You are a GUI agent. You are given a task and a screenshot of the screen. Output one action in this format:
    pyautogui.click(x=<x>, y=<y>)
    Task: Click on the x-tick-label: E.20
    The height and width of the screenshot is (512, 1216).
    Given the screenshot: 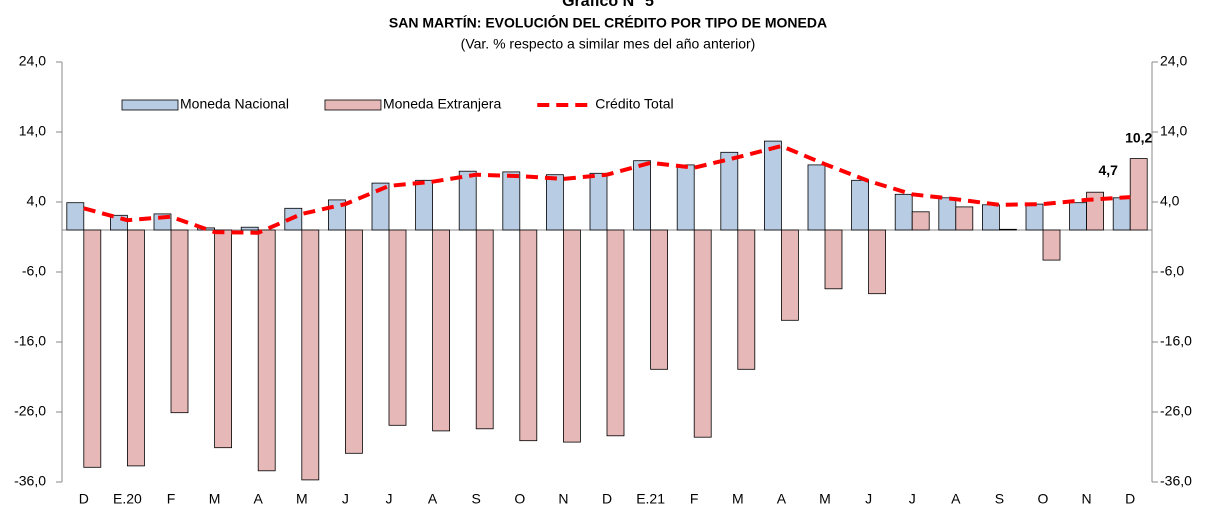 What is the action you would take?
    pyautogui.click(x=127, y=499)
    